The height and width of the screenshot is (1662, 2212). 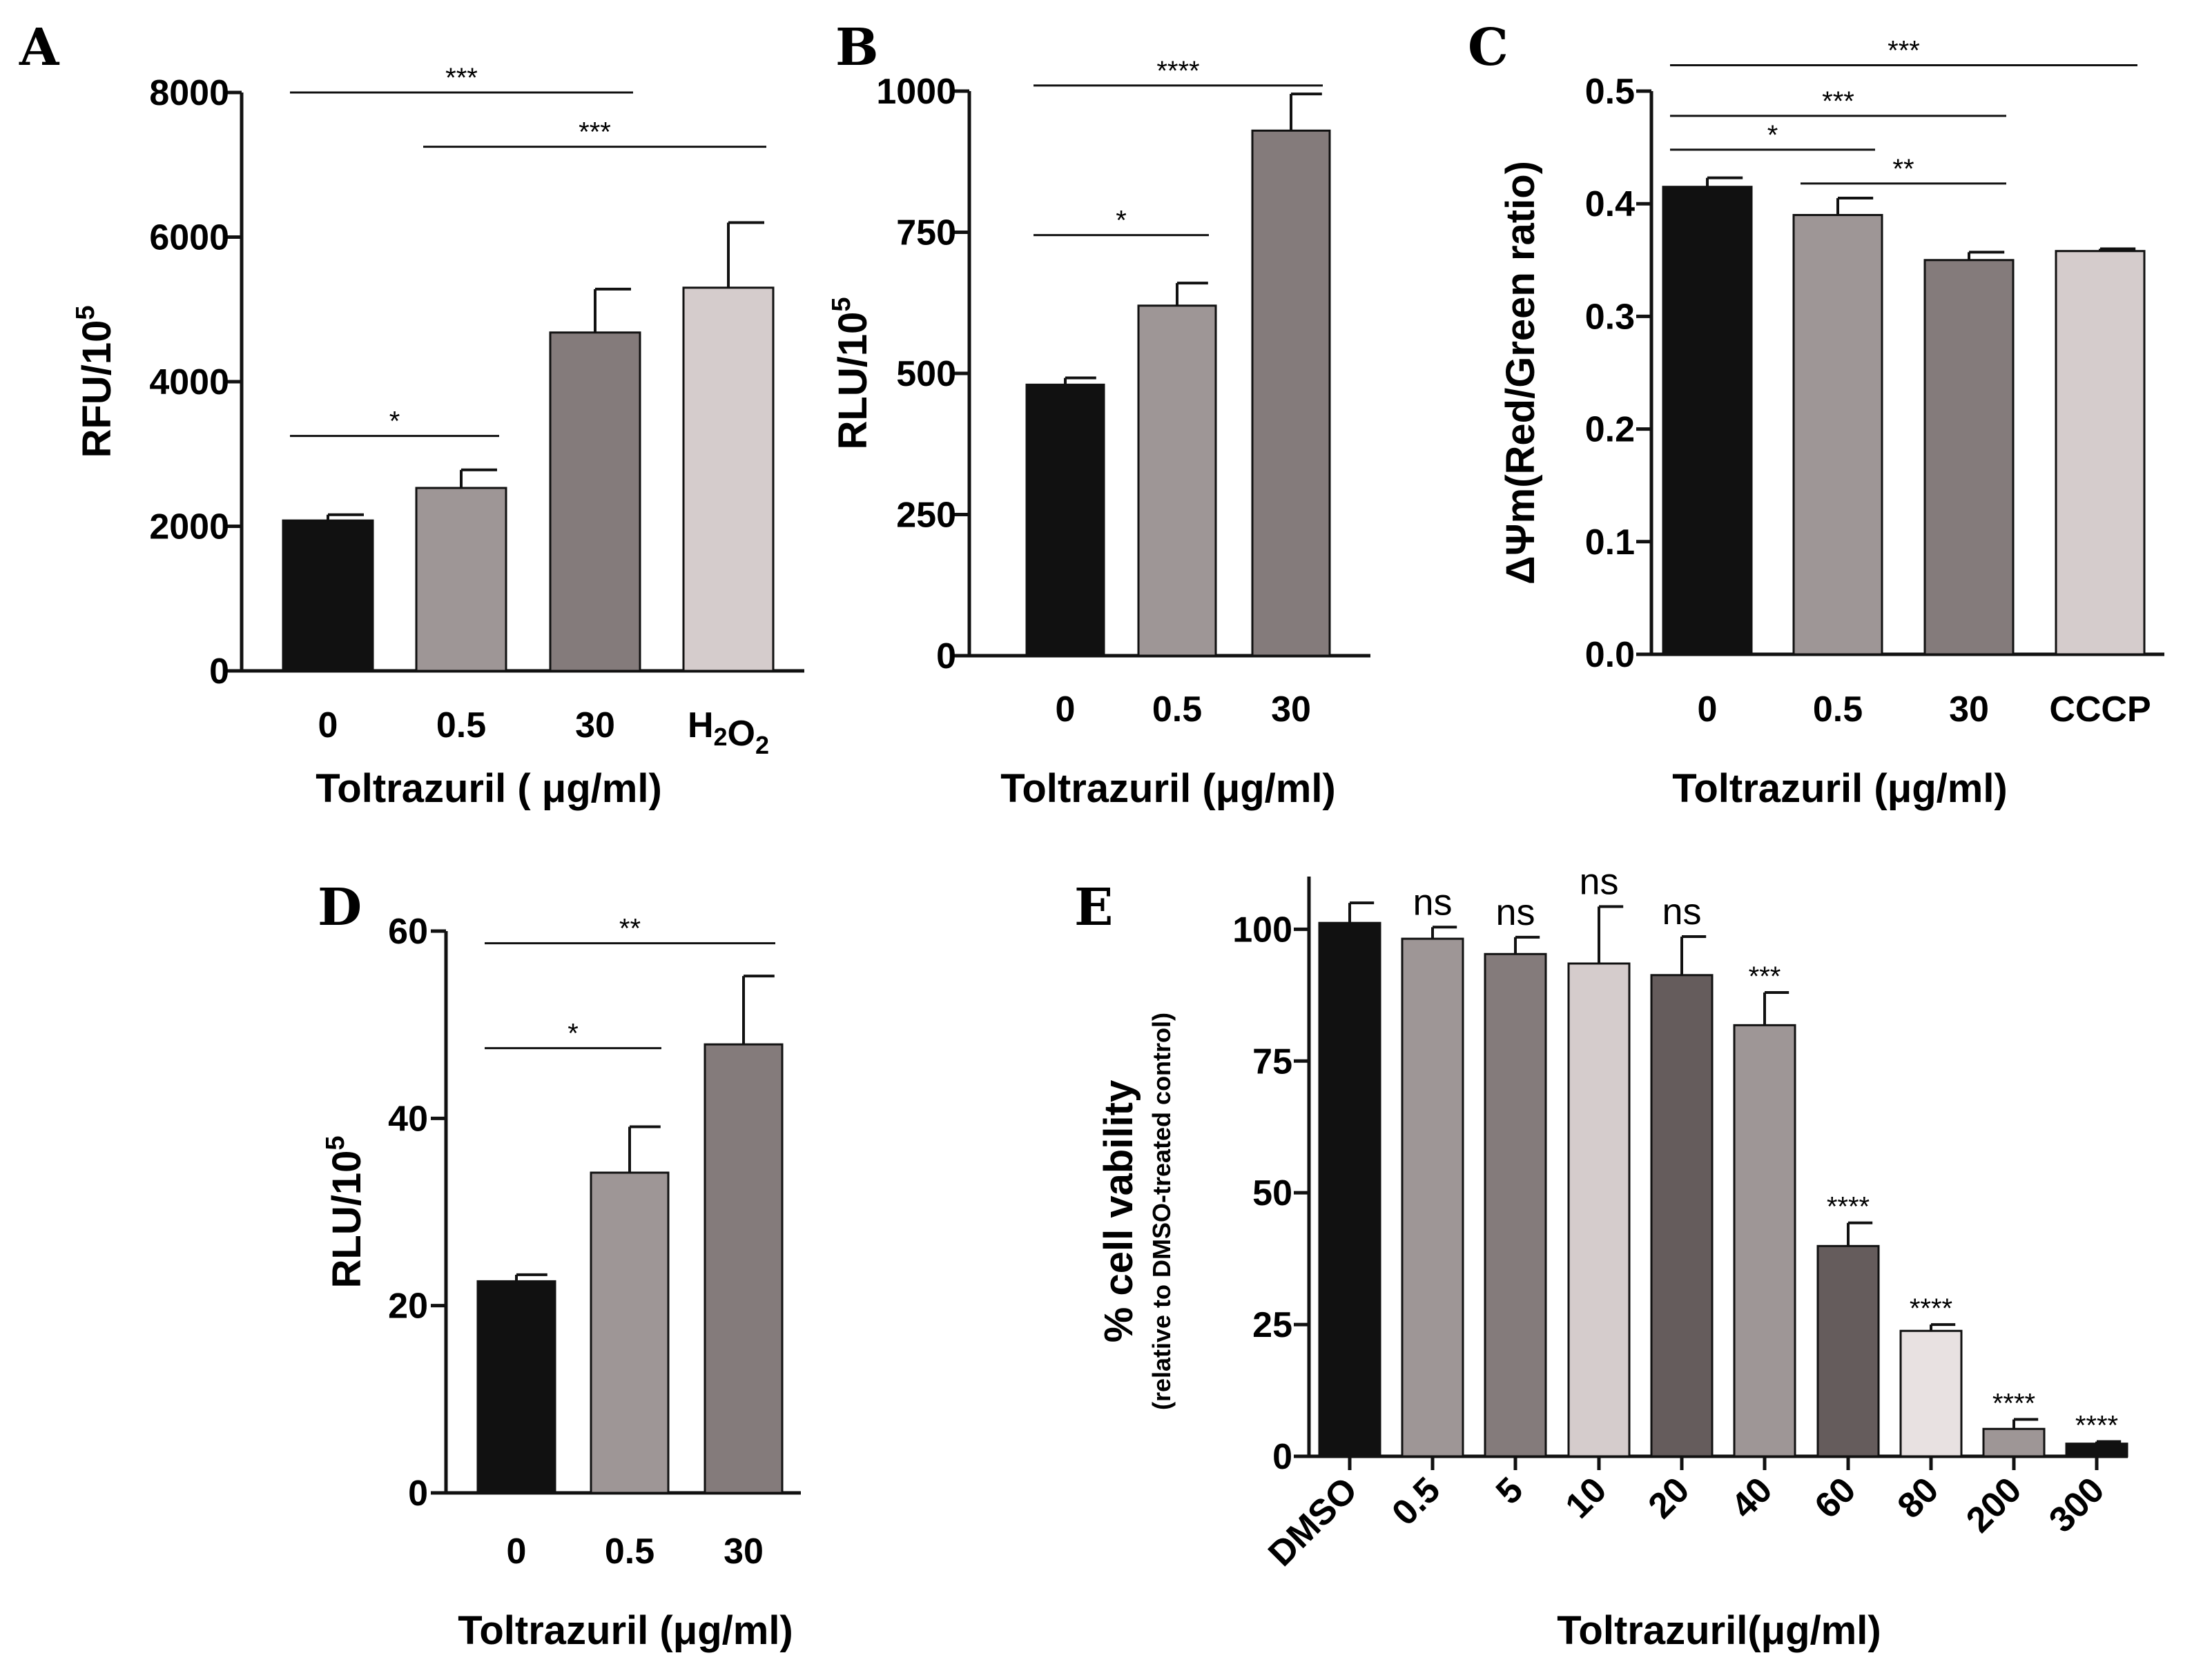 I want to click on y-axis-title-E: % cell vability, so click(x=1118, y=1211).